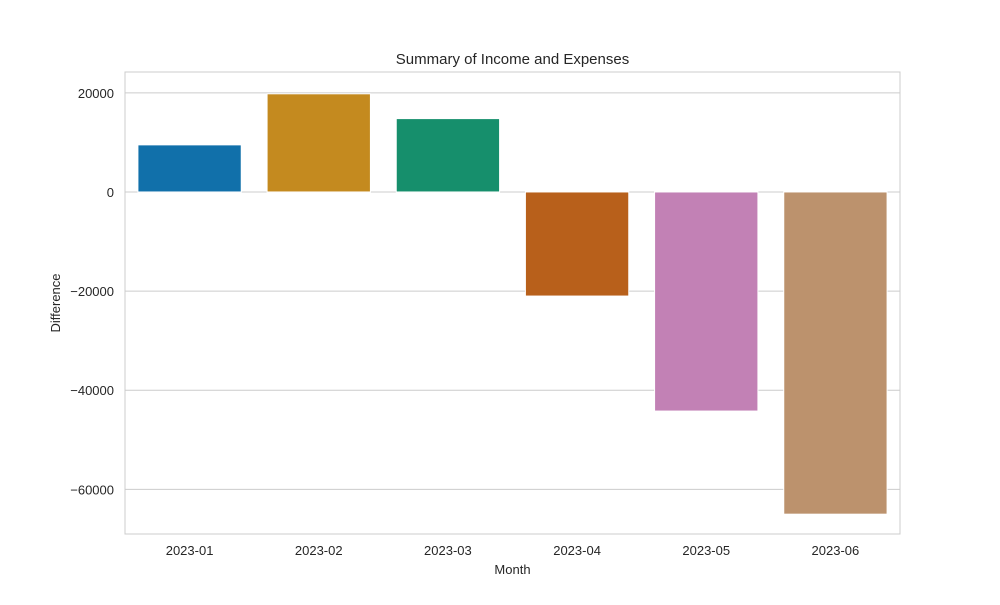 This screenshot has height=605, width=1000. What do you see at coordinates (577, 550) in the screenshot?
I see `x-tick-label: 2023-04` at bounding box center [577, 550].